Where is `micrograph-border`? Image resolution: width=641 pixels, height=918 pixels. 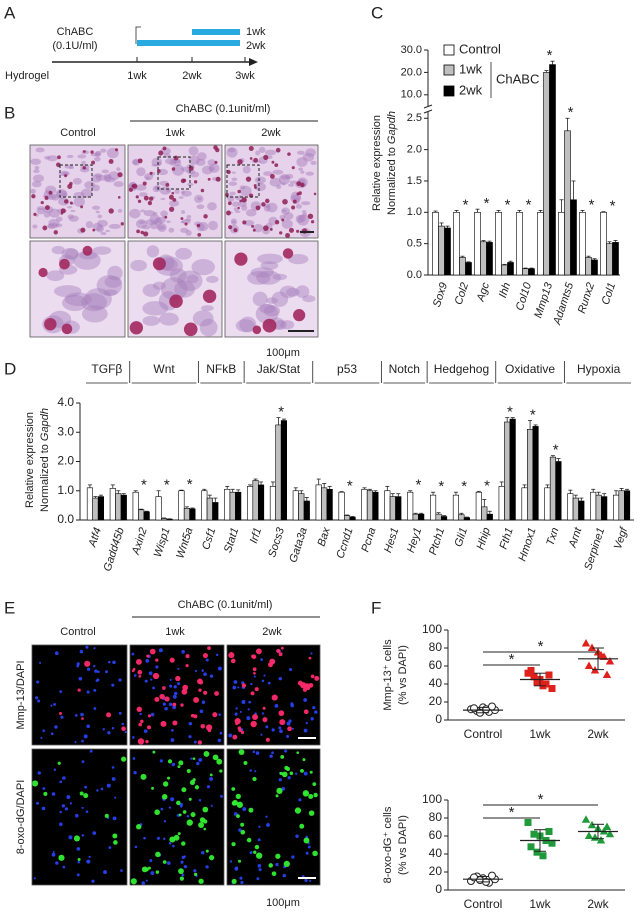
micrograph-border is located at coordinates (175, 289).